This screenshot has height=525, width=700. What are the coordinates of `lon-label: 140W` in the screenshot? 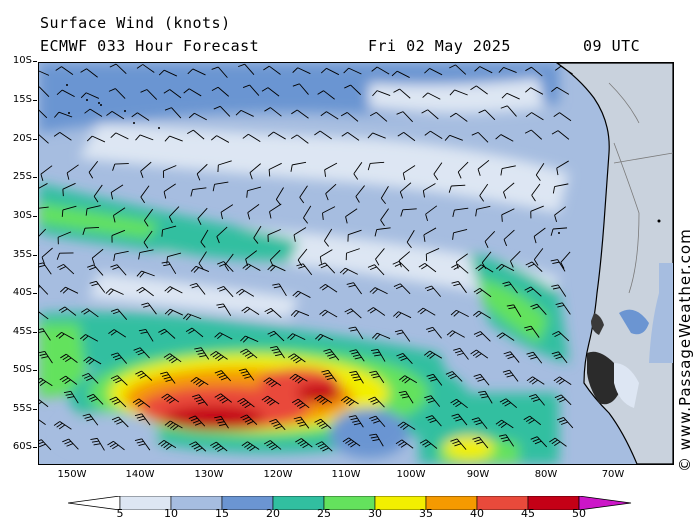 It's located at (140, 474).